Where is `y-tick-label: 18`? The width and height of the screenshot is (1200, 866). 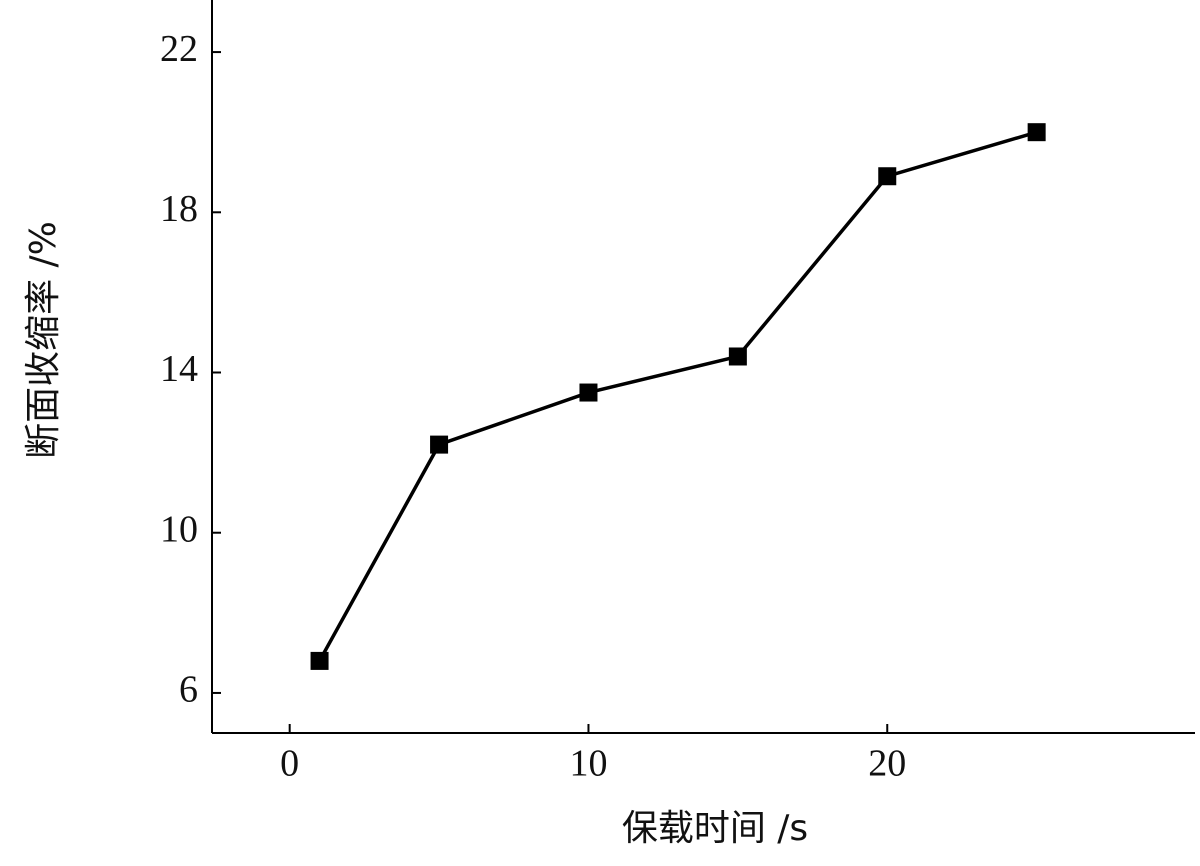
y-tick-label: 18 is located at coordinates (179, 209).